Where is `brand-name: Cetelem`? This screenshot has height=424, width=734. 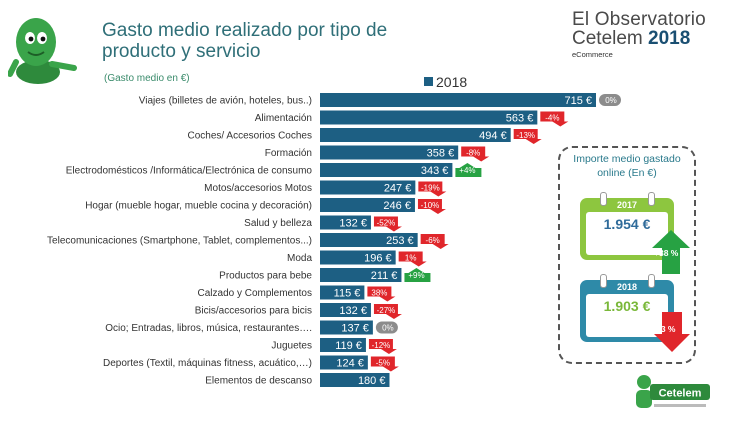
brand-name: Cetelem is located at coordinates (607, 38).